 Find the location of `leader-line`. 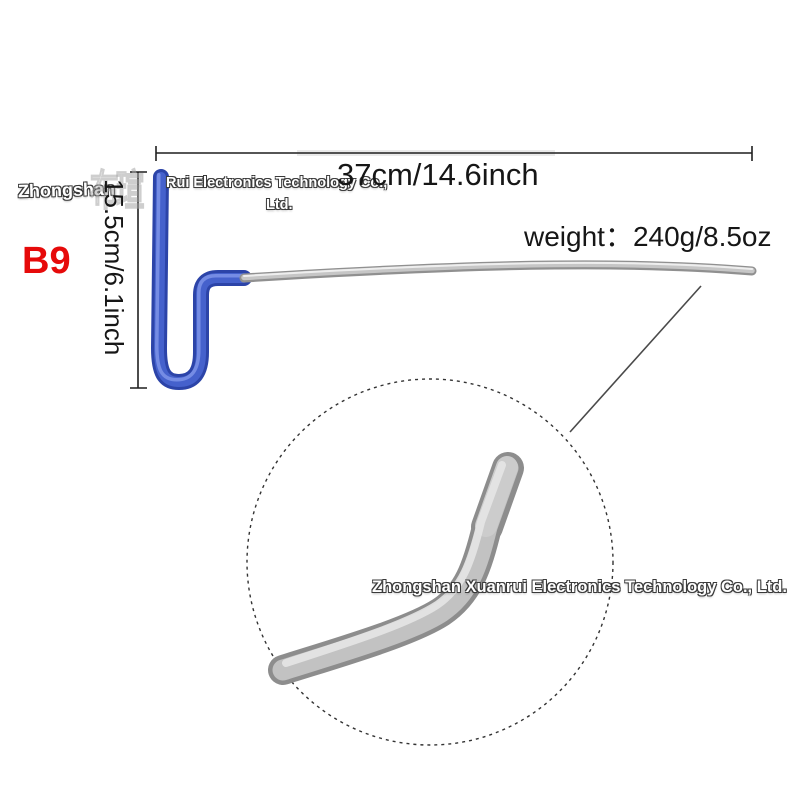

leader-line is located at coordinates (635, 359).